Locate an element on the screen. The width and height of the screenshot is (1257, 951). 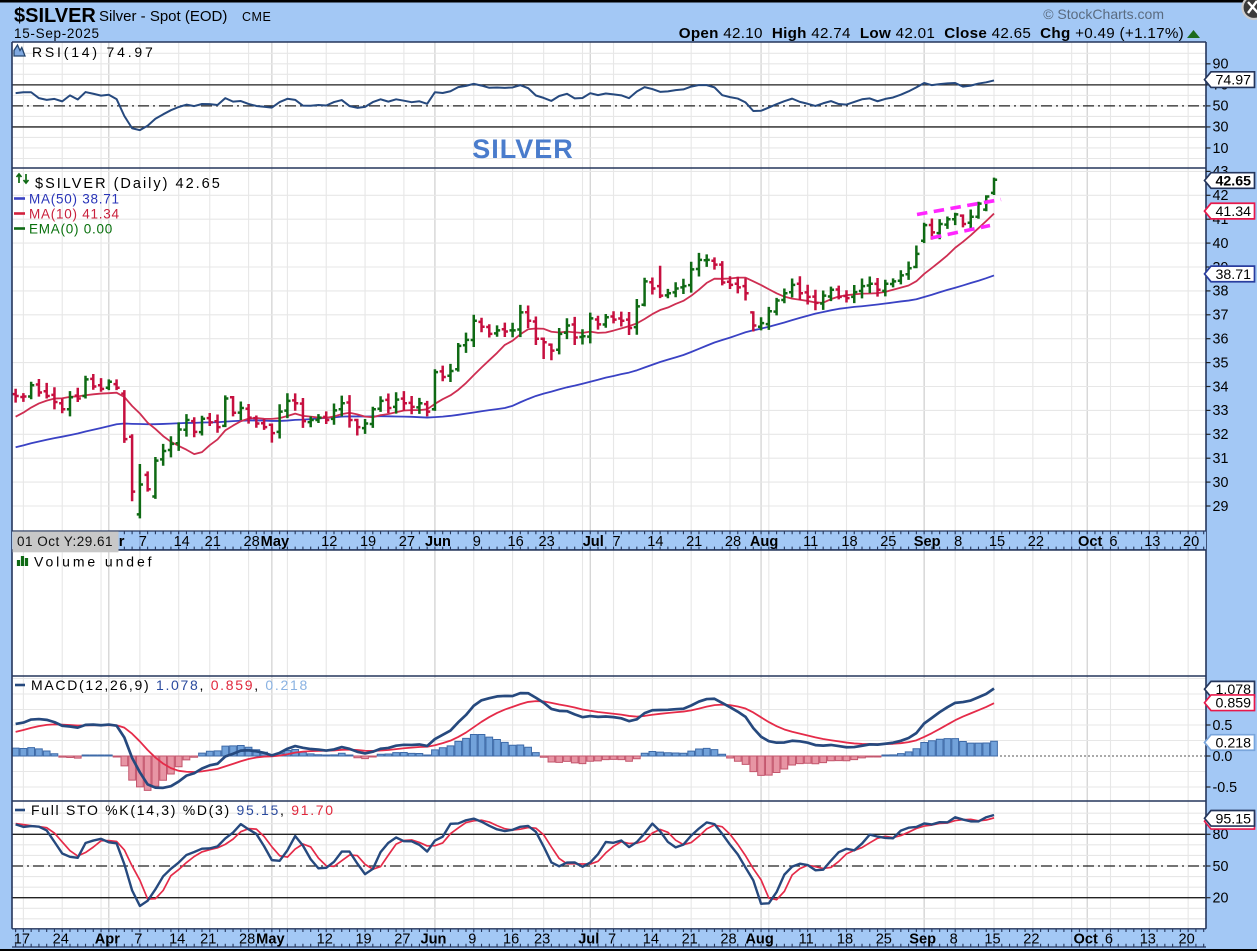
svg-text: 6 is located at coordinates (1109, 940).